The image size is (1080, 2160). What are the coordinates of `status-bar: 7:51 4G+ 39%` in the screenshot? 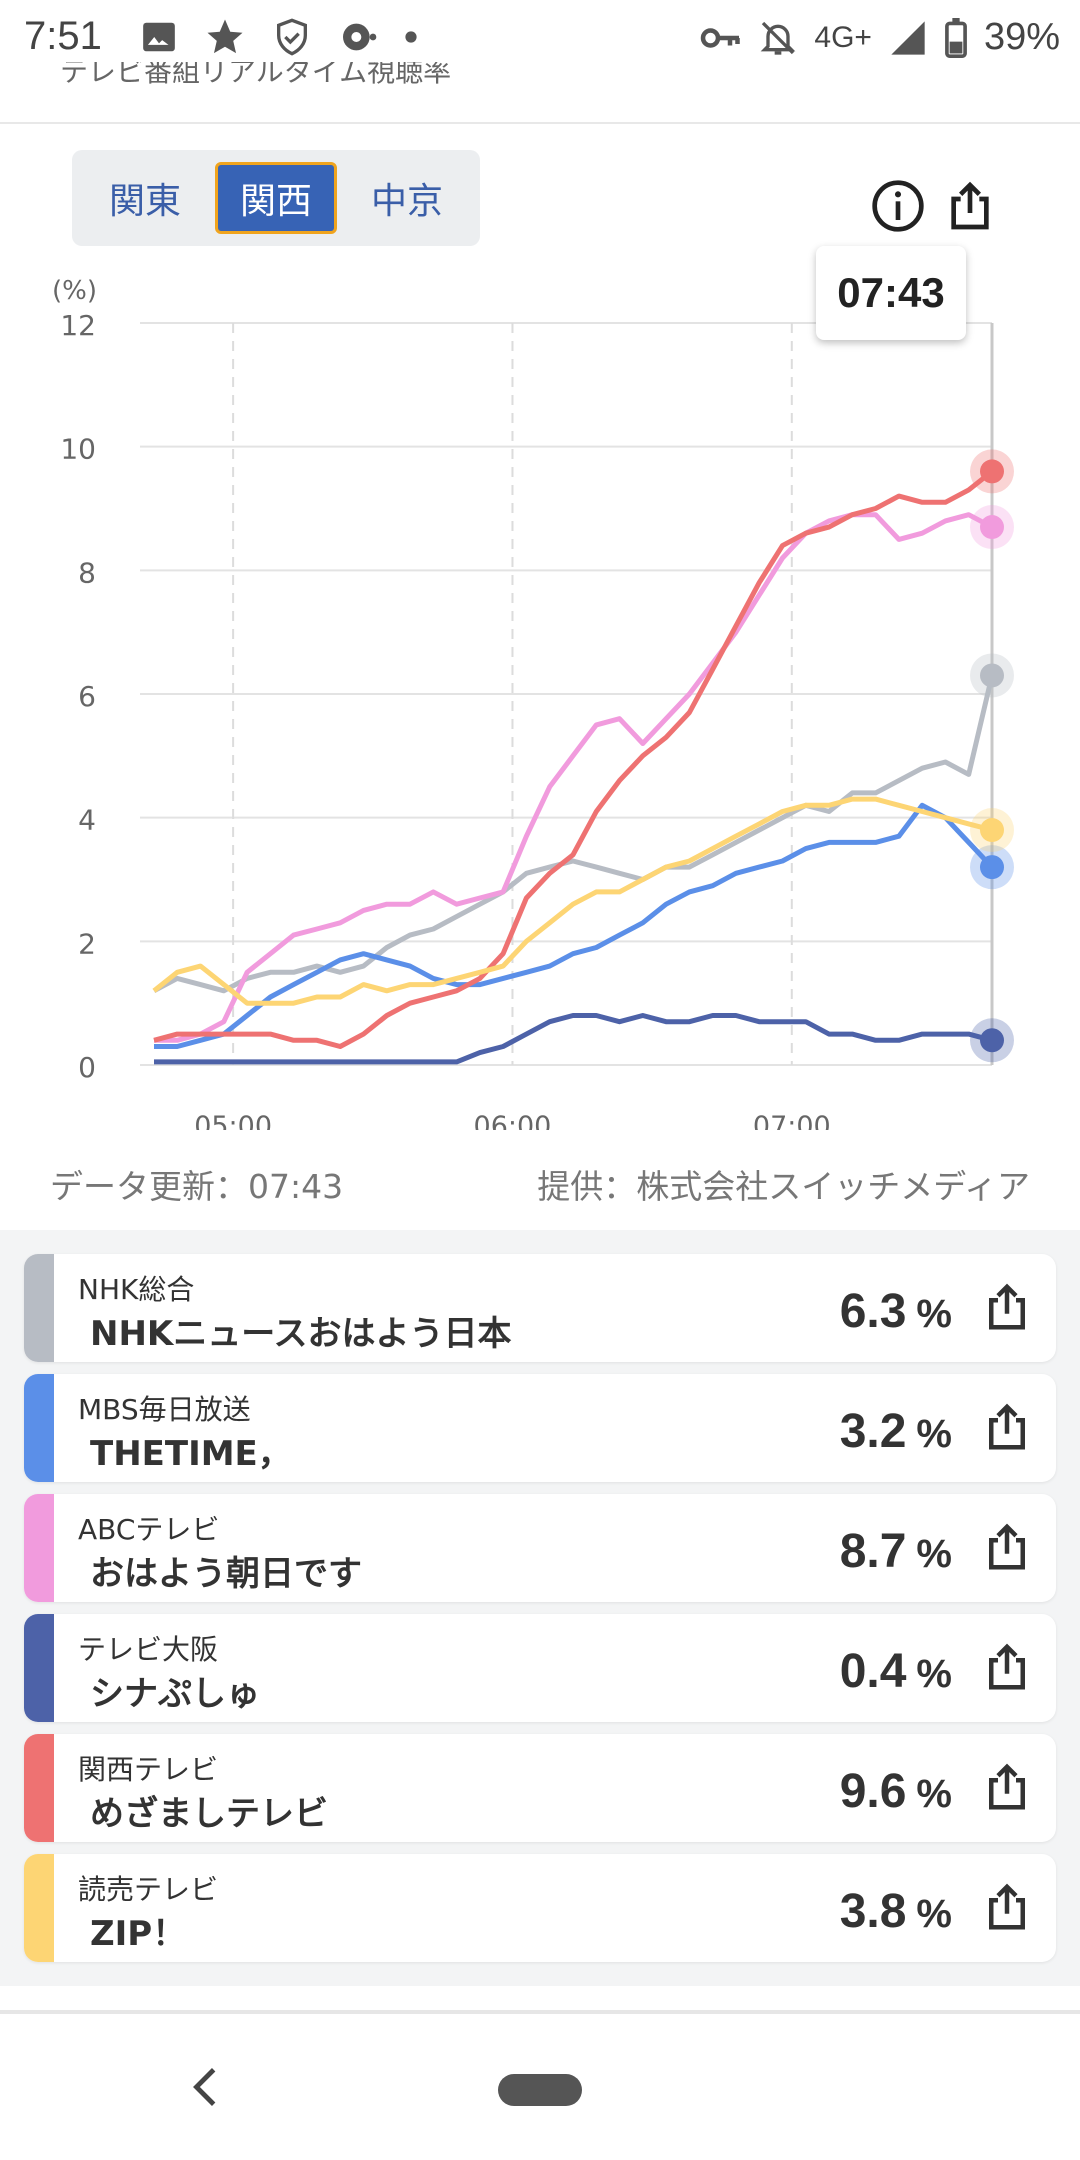 It's located at (540, 36).